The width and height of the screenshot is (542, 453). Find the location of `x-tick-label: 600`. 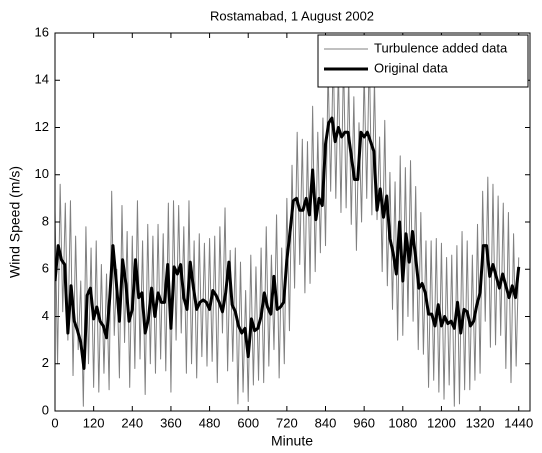

x-tick-label: 600 is located at coordinates (248, 422).